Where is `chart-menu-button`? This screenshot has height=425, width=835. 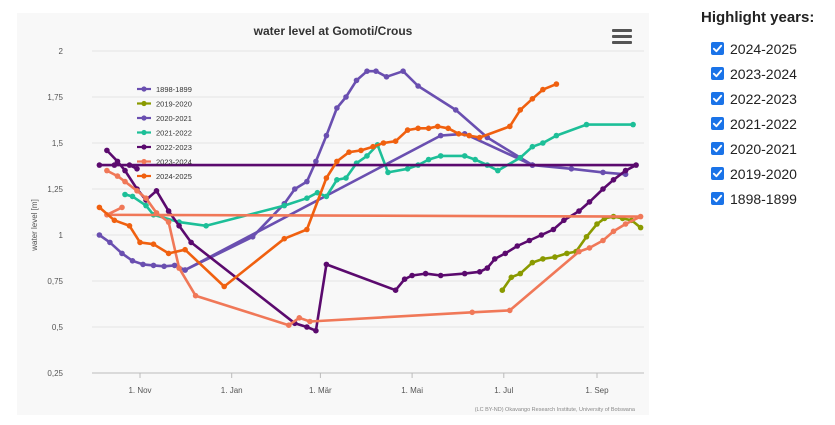
chart-menu-button is located at coordinates (622, 36).